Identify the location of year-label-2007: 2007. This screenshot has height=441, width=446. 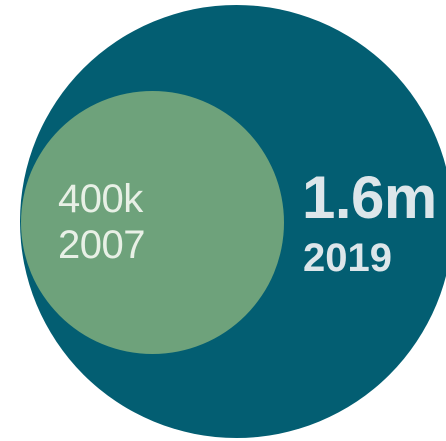
(101, 245).